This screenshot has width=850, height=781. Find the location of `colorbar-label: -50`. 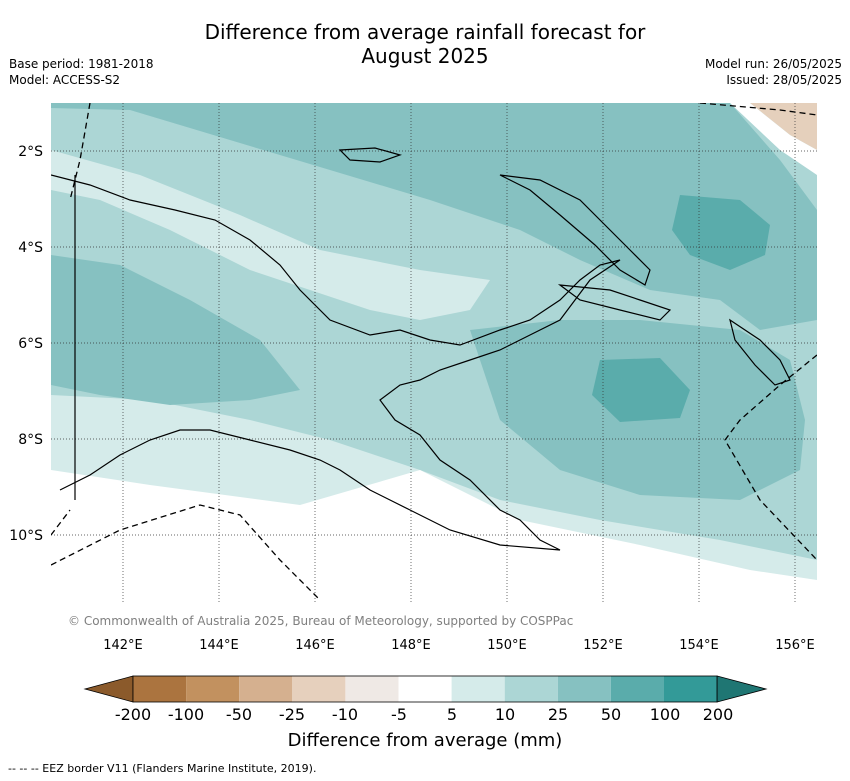

colorbar-label: -50 is located at coordinates (239, 714).